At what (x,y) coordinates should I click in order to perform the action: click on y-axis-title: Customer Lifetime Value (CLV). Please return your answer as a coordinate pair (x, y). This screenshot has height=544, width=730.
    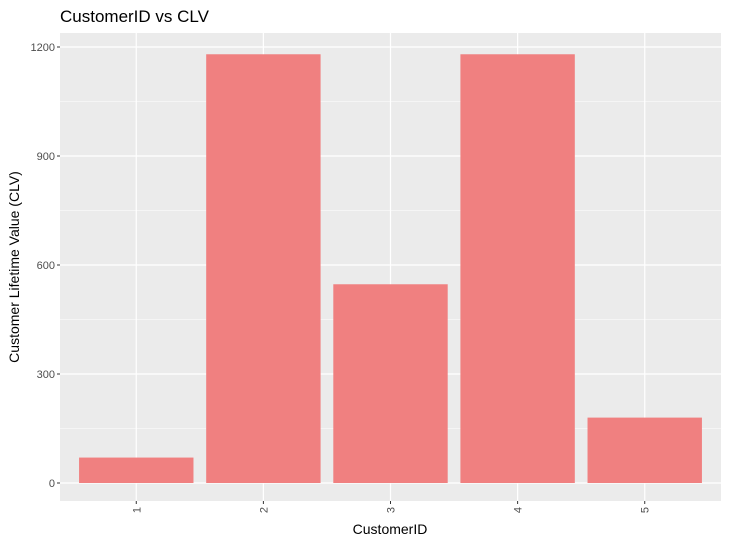
    Looking at the image, I should click on (14, 267).